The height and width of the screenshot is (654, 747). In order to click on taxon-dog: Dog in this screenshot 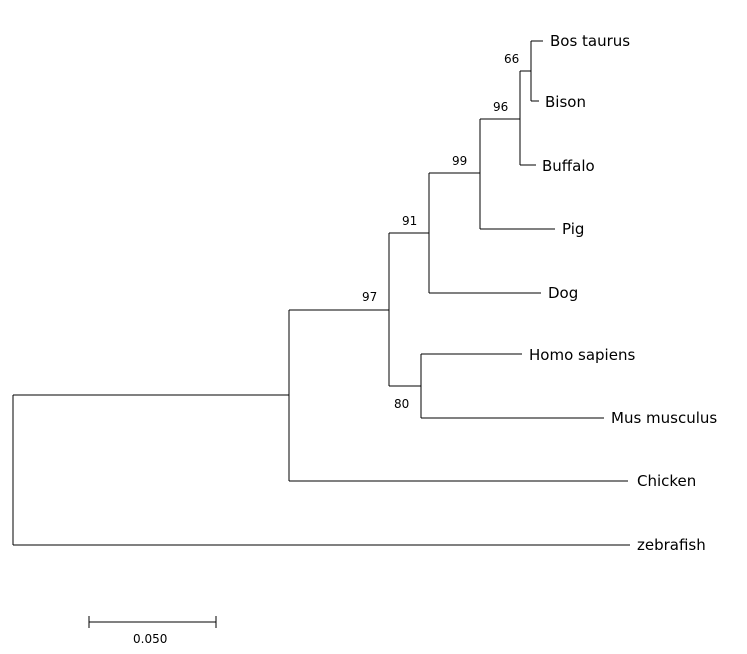, I will do `click(563, 293)`.